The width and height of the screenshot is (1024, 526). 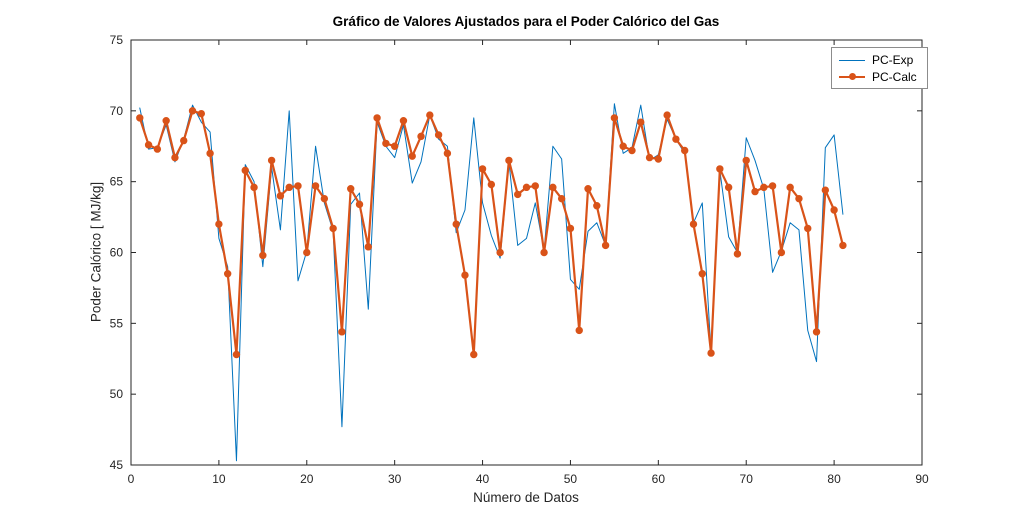 What do you see at coordinates (922, 479) in the screenshot?
I see `x-tick-label: 90` at bounding box center [922, 479].